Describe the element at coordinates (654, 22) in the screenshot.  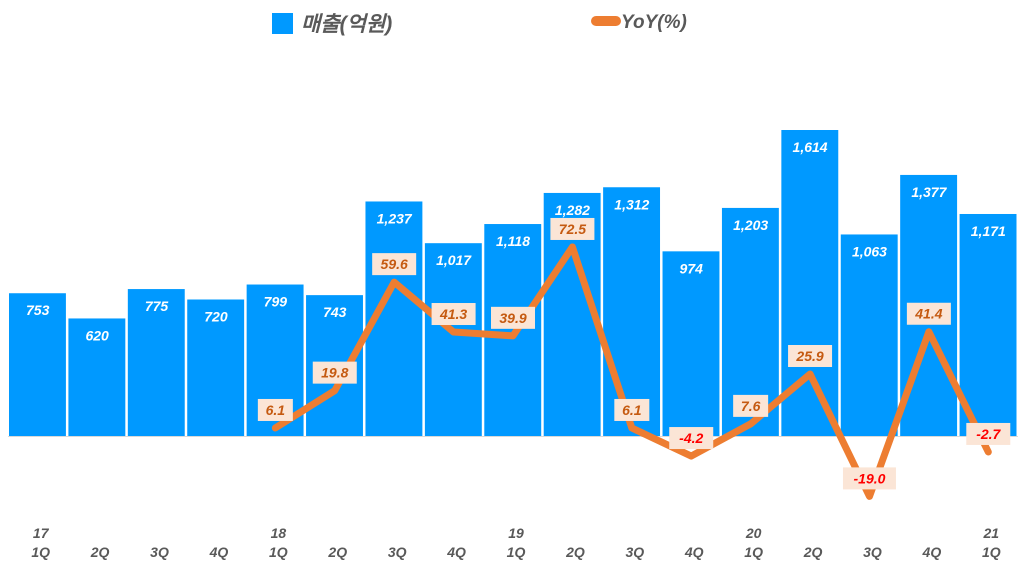
I see `legend-label-yoy: YoY(%)` at that location.